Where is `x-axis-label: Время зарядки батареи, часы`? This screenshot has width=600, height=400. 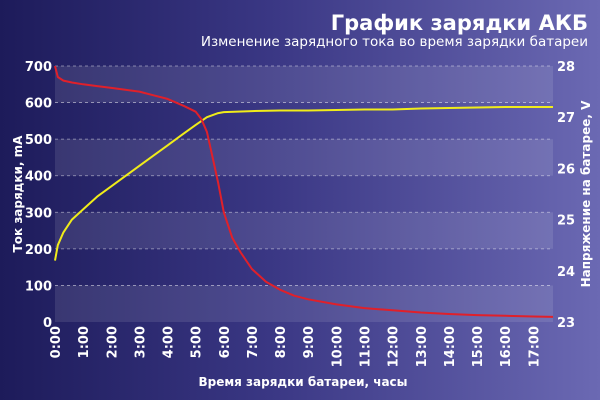 x-axis-label: Время зарядки батареи, часы is located at coordinates (302, 382).